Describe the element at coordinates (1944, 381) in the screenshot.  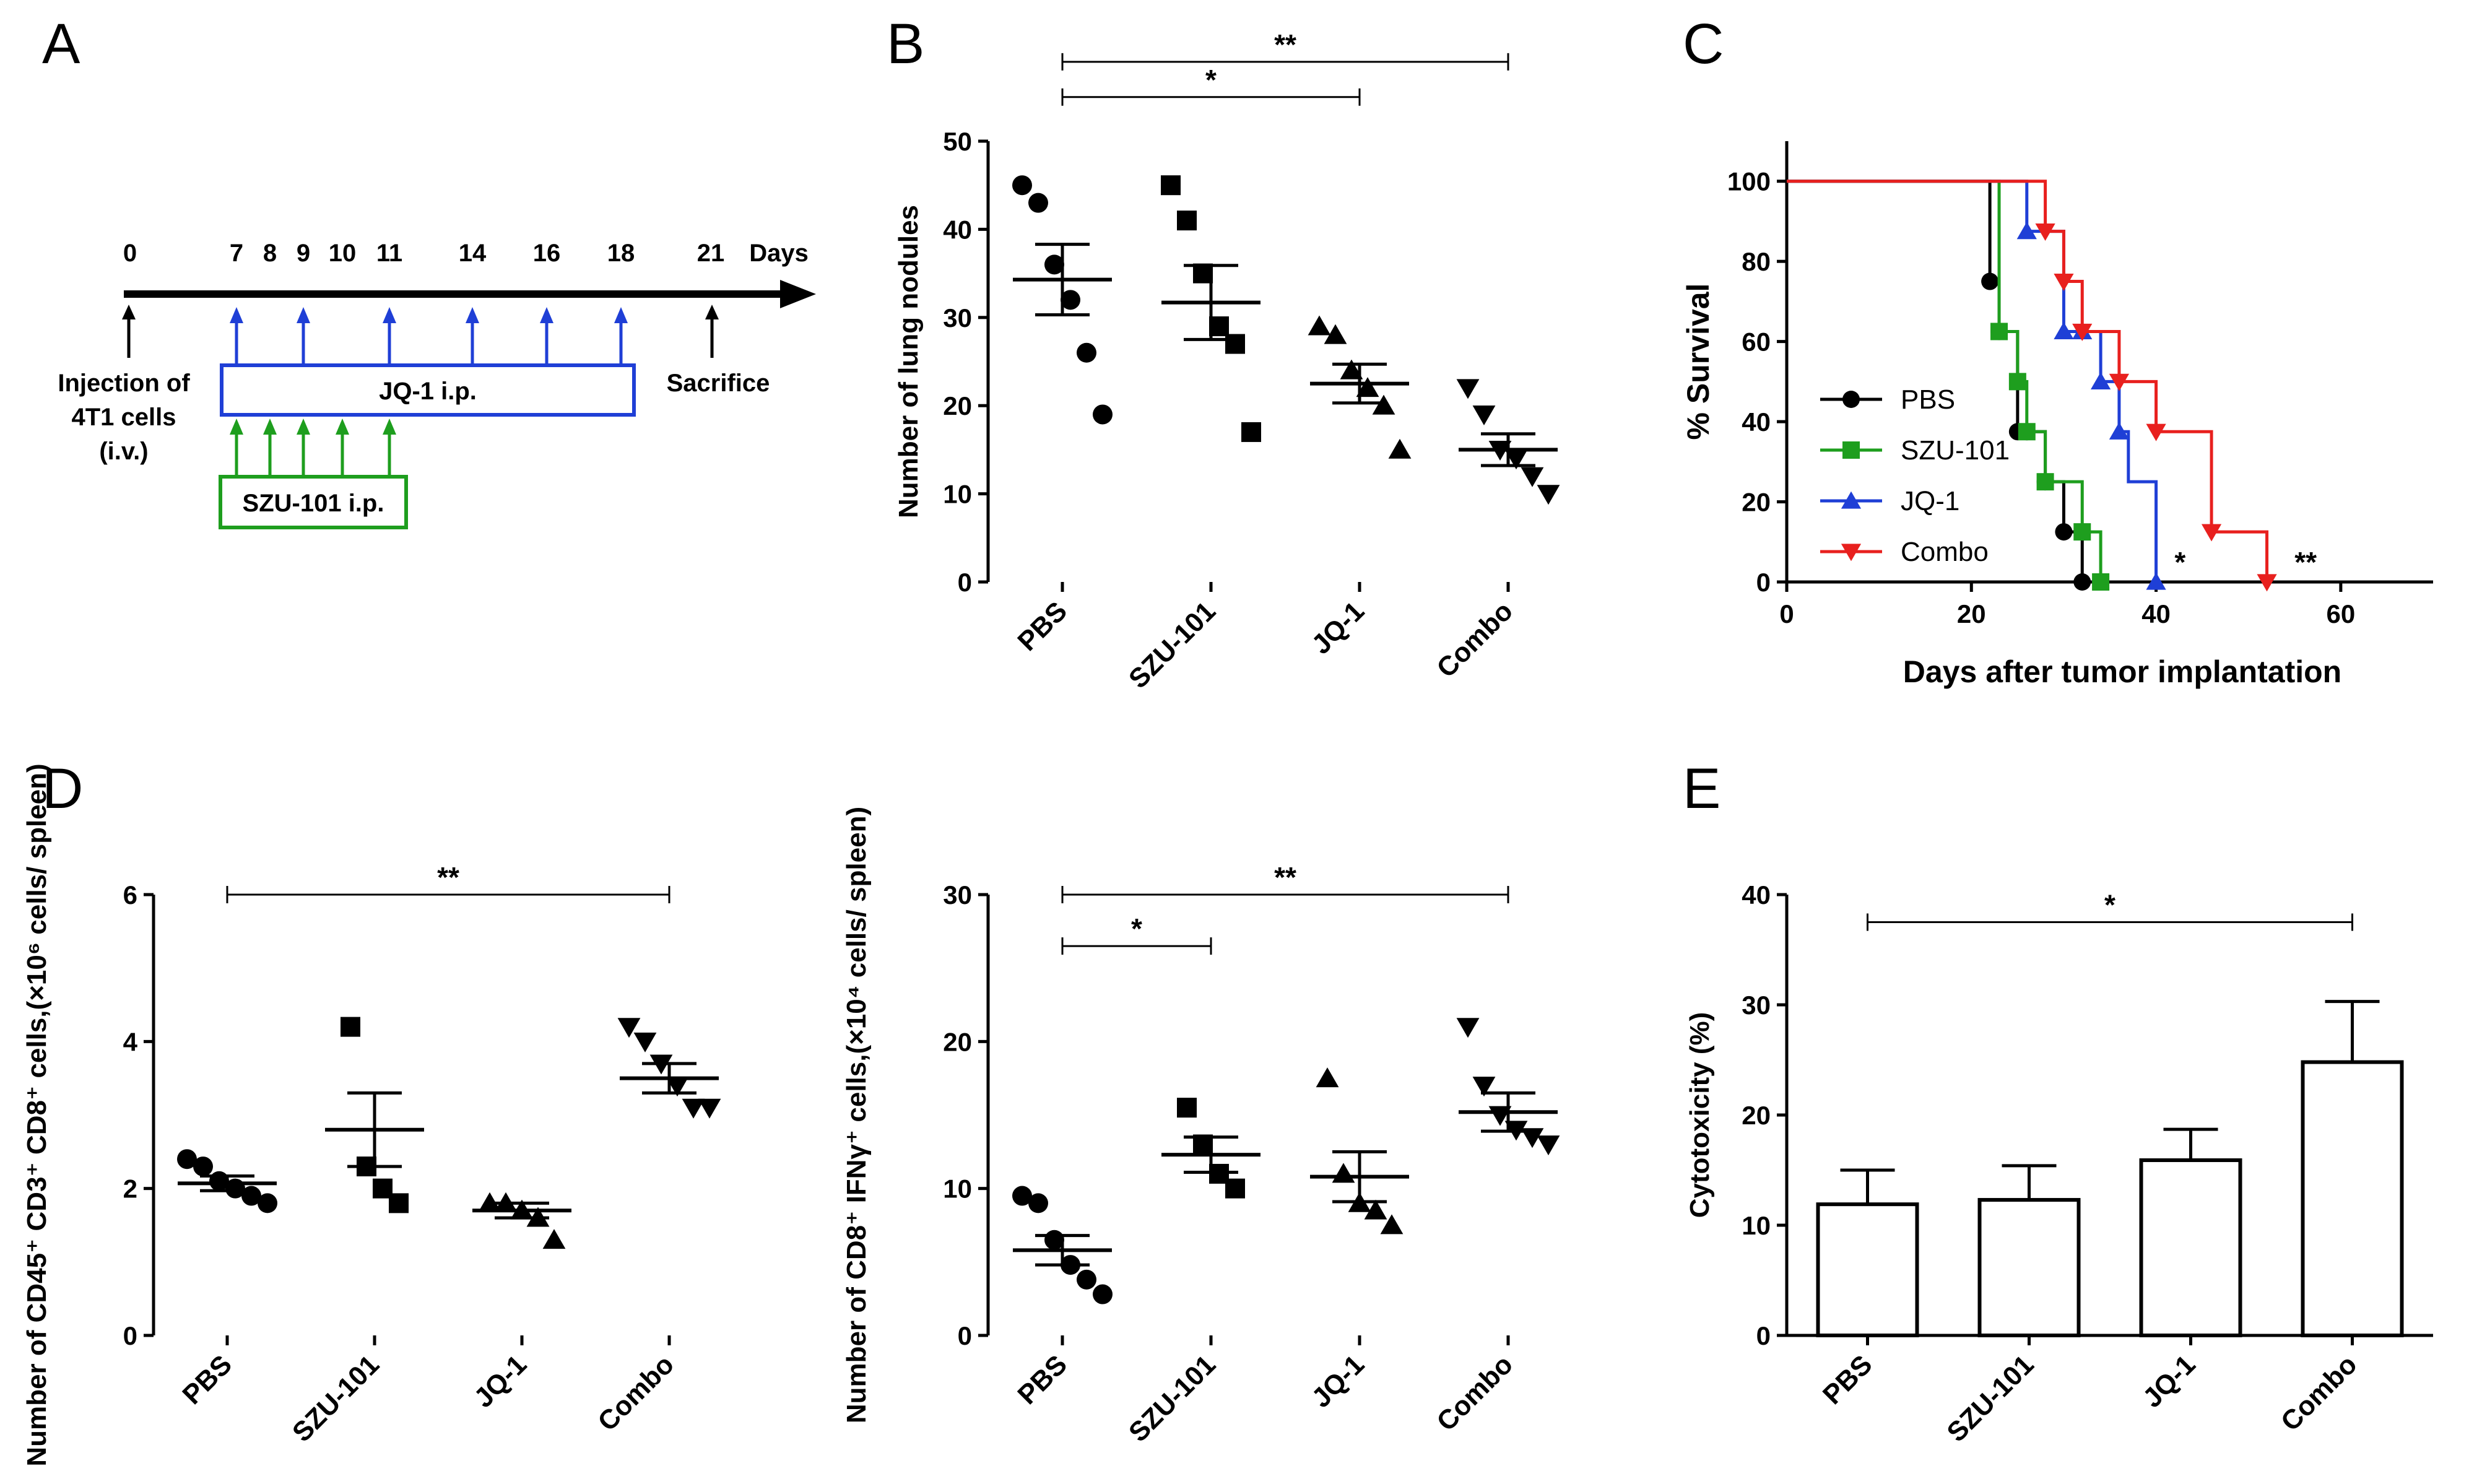
I see `survival-step-line` at that location.